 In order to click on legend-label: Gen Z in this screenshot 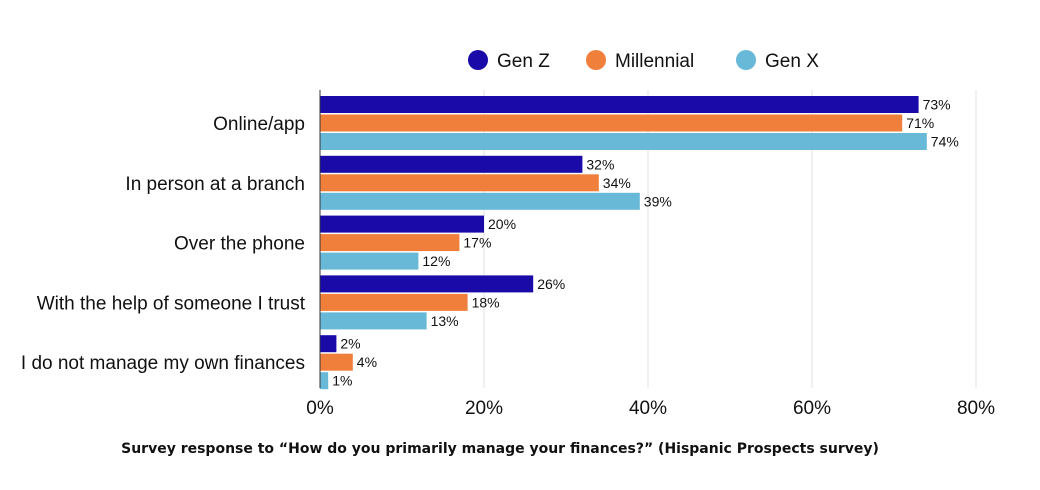, I will do `click(523, 61)`.